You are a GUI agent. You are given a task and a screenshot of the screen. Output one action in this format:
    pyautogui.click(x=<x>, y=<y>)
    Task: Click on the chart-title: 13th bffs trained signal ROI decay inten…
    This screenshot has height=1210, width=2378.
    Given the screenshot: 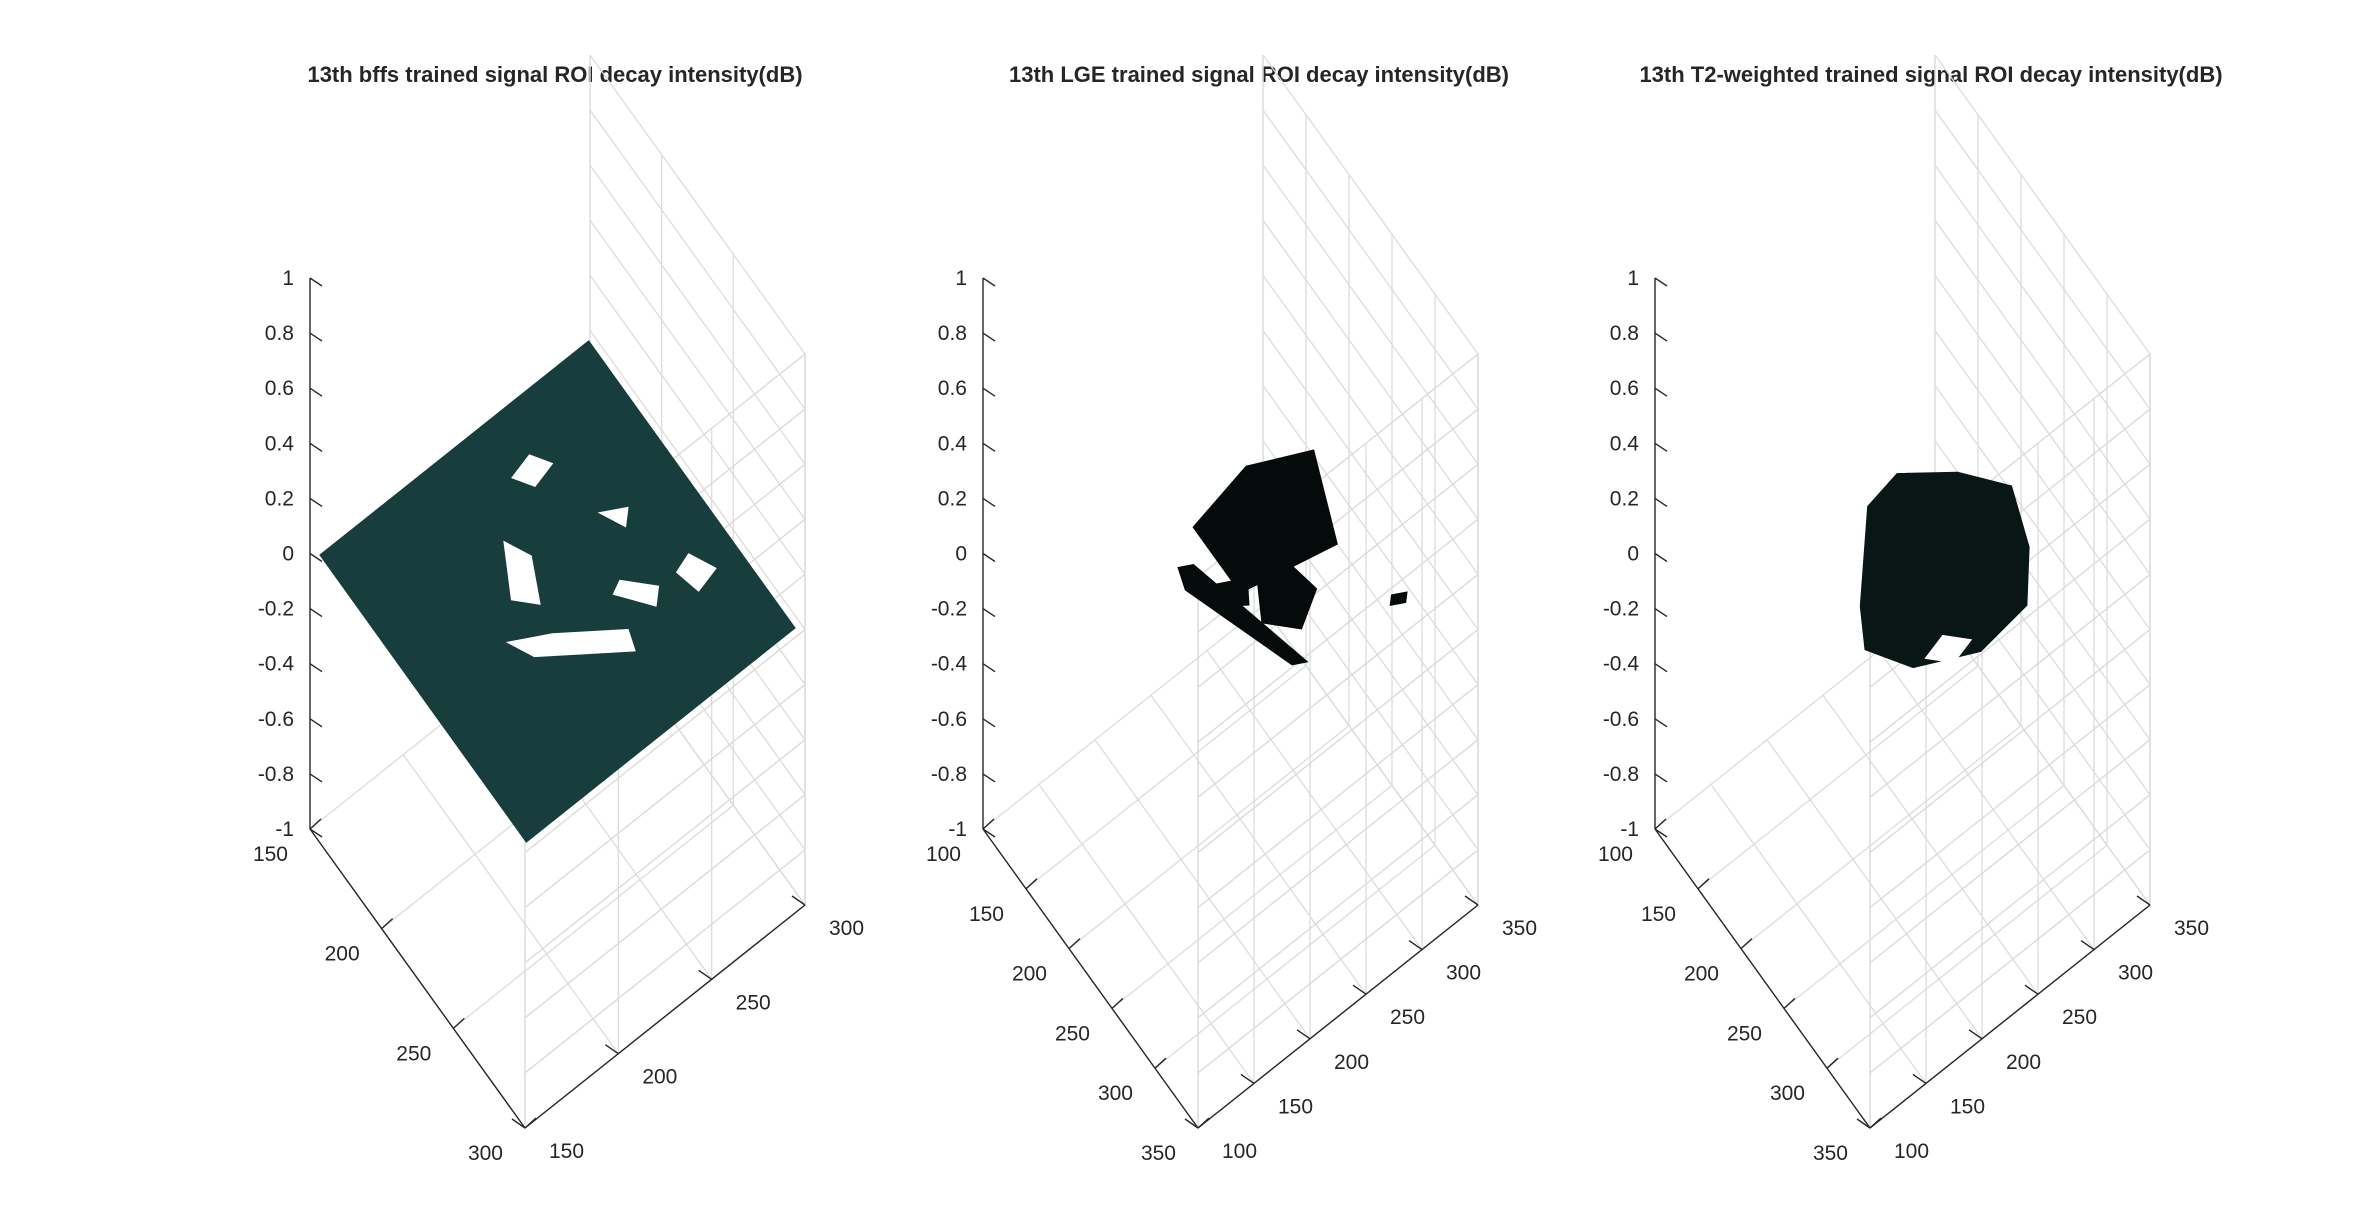 What is the action you would take?
    pyautogui.click(x=554, y=74)
    